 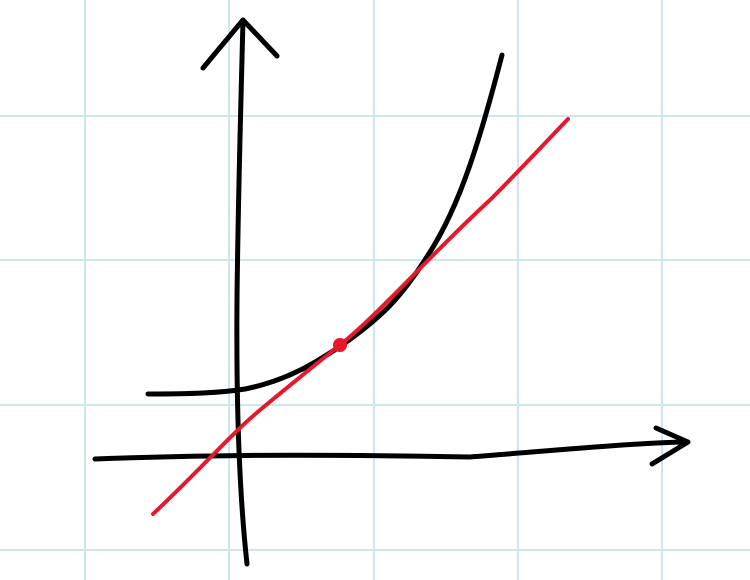 I want to click on tangent-point, so click(x=340, y=345).